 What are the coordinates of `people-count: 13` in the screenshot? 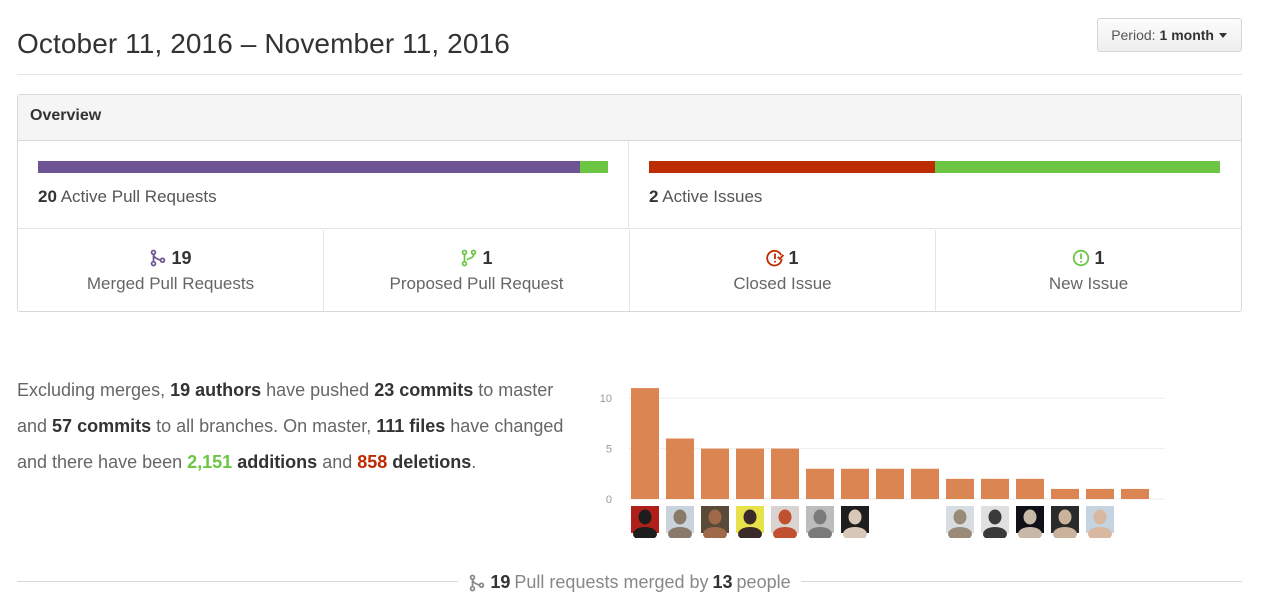 It's located at (722, 582).